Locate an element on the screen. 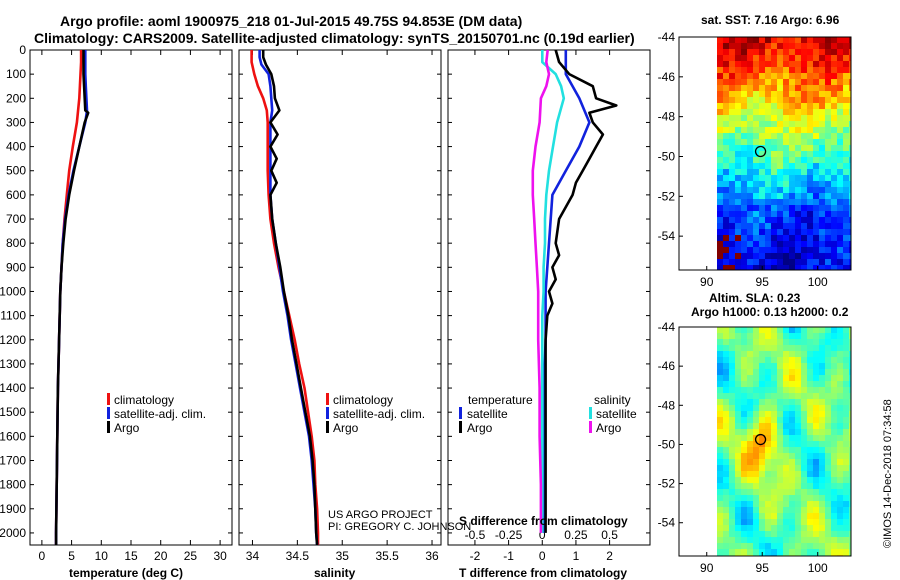 Image resolution: width=900 pixels, height=580 pixels. series-line is located at coordinates (566, 291).